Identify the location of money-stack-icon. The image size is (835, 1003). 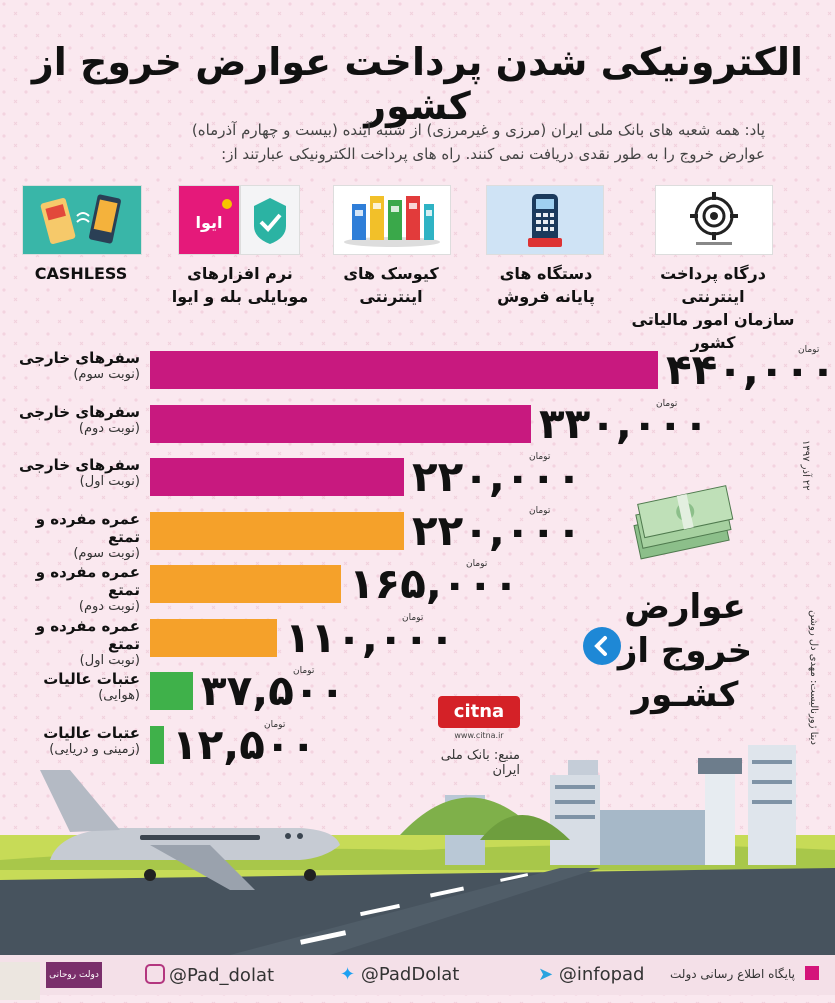
(685, 524).